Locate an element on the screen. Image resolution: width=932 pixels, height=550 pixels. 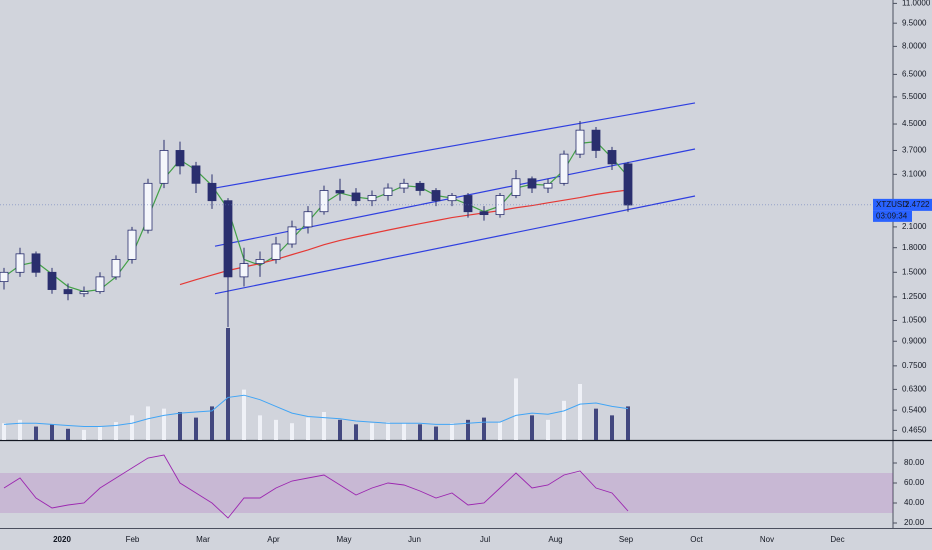
price-tick-label: 11.0000 is located at coordinates (916, 4).